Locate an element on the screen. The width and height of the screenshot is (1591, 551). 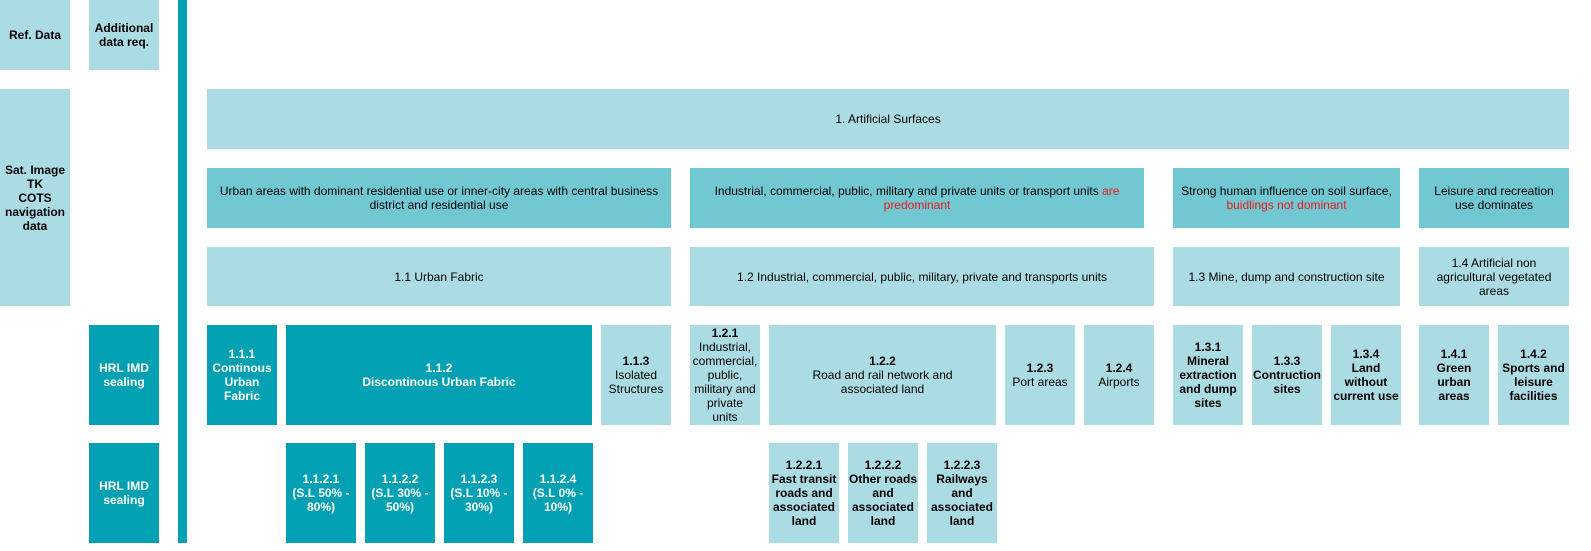
level3-continous-urban-fabric: 1.1.1 Continous Urban Fabric is located at coordinates (242, 375).